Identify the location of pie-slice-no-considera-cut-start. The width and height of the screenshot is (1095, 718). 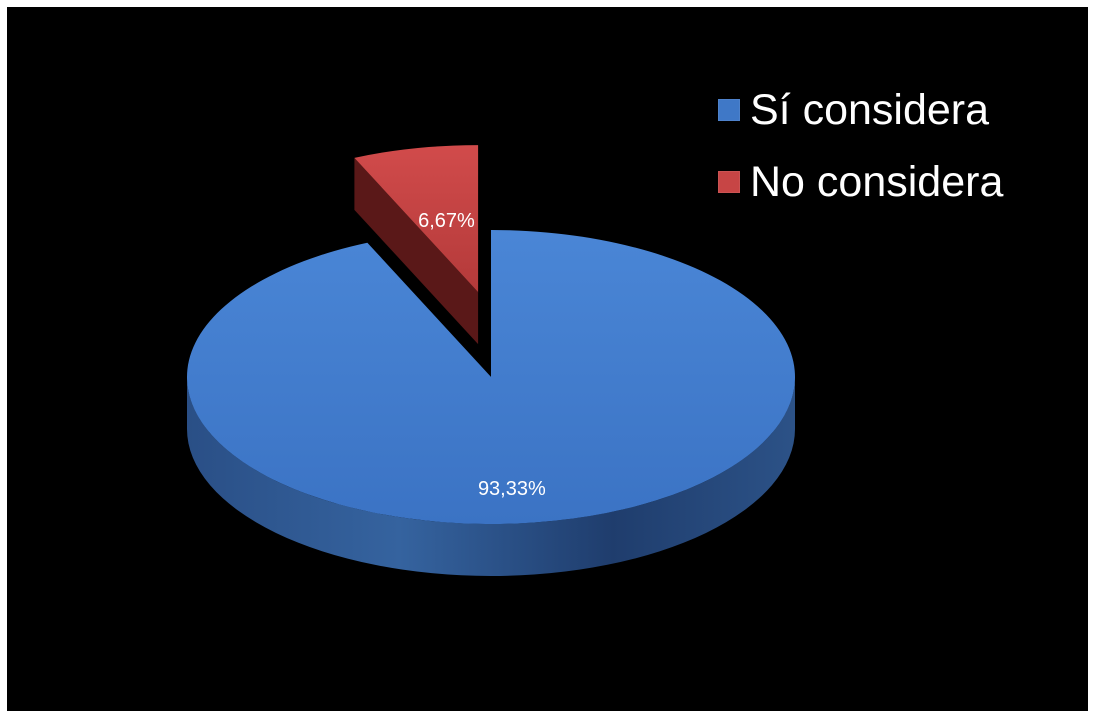
(416, 251).